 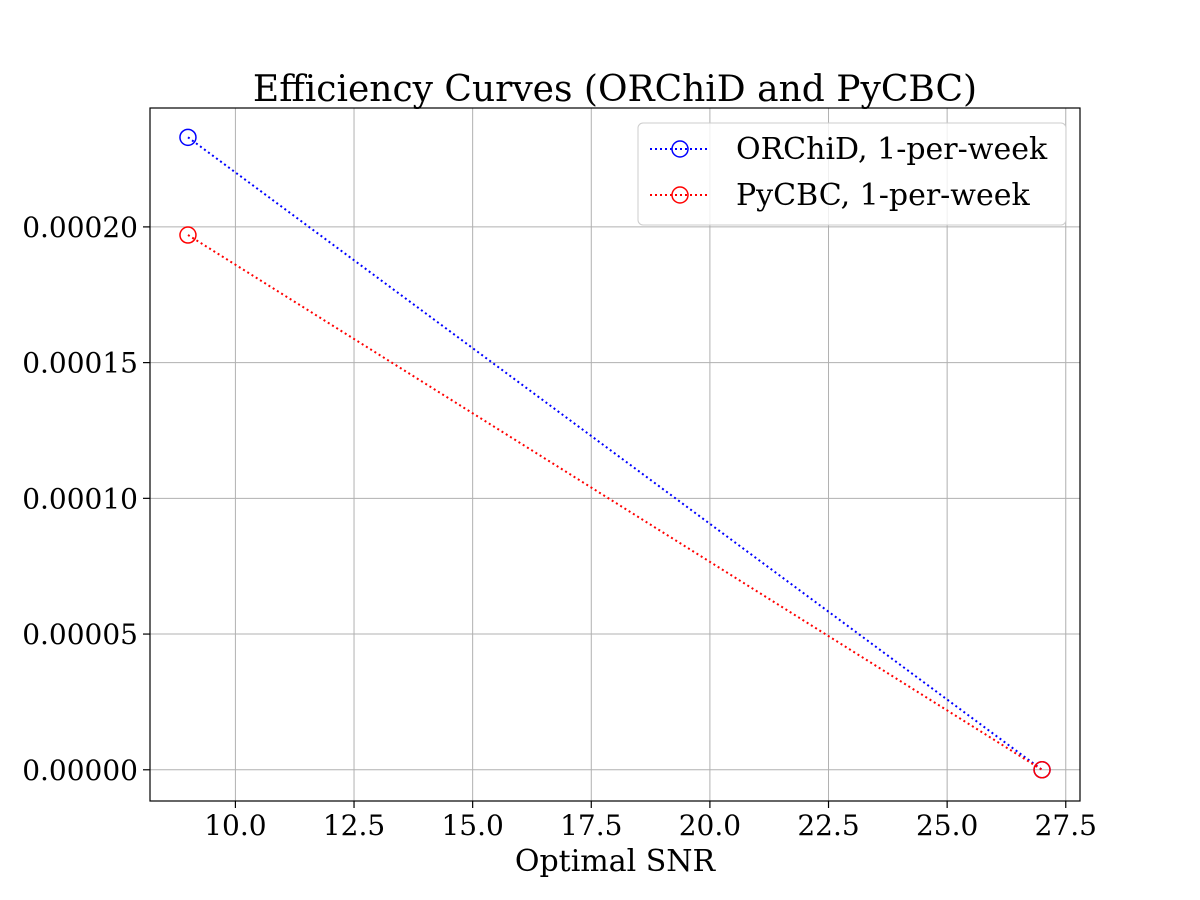 I want to click on y-tick-label: 0.00010, so click(x=80, y=498).